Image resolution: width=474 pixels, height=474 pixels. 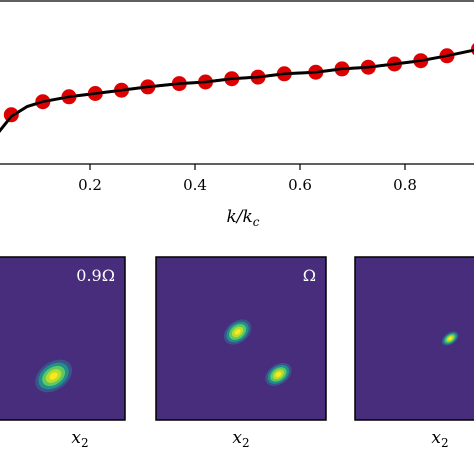 What do you see at coordinates (300, 185) in the screenshot?
I see `x-tick-label-2: 0.6` at bounding box center [300, 185].